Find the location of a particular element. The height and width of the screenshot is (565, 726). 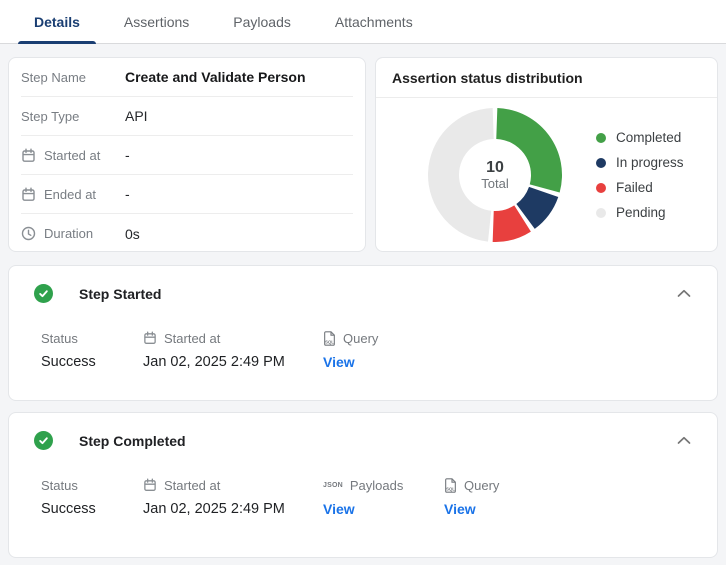

donut-chart: 10 Total is located at coordinates (495, 175).